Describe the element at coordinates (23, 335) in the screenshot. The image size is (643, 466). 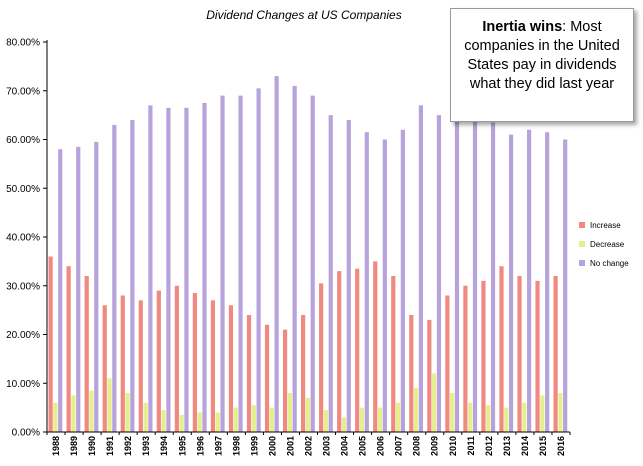
I see `y-tick-label: 20.00%` at that location.